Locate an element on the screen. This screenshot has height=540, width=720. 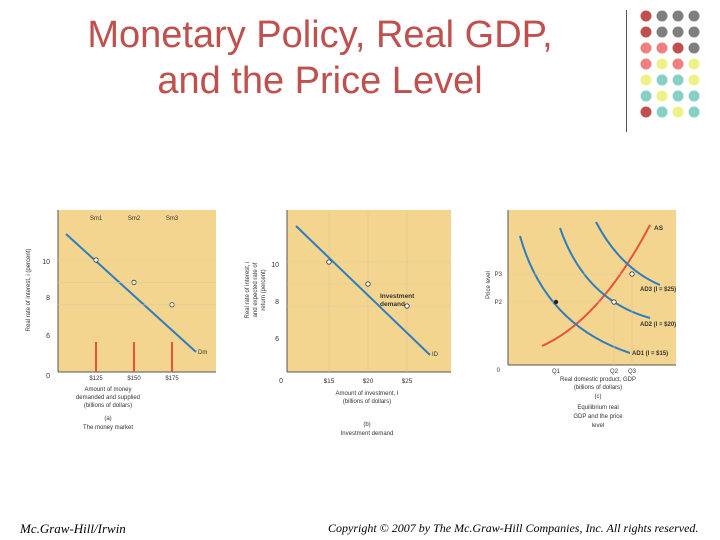
panel-b-caption-3: (b) is located at coordinates (366, 425).